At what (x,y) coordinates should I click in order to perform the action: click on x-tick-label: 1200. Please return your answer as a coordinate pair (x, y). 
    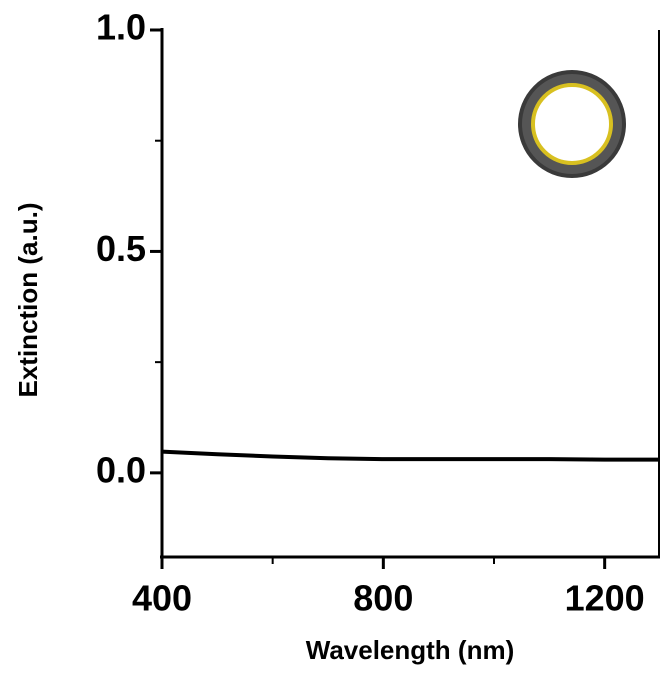
    Looking at the image, I should click on (605, 598).